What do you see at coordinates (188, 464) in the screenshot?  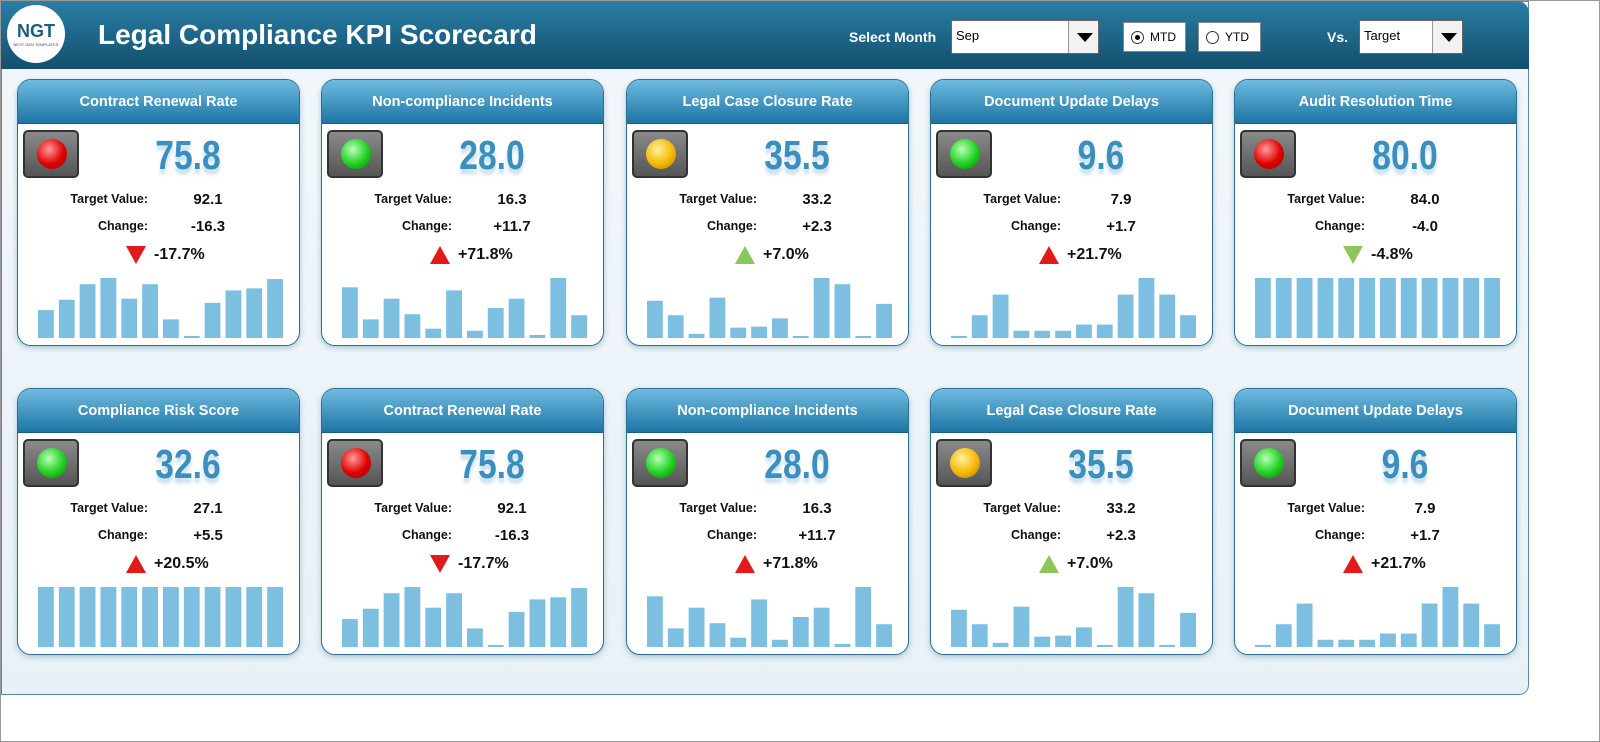 I see `kpi-value: 32.6` at bounding box center [188, 464].